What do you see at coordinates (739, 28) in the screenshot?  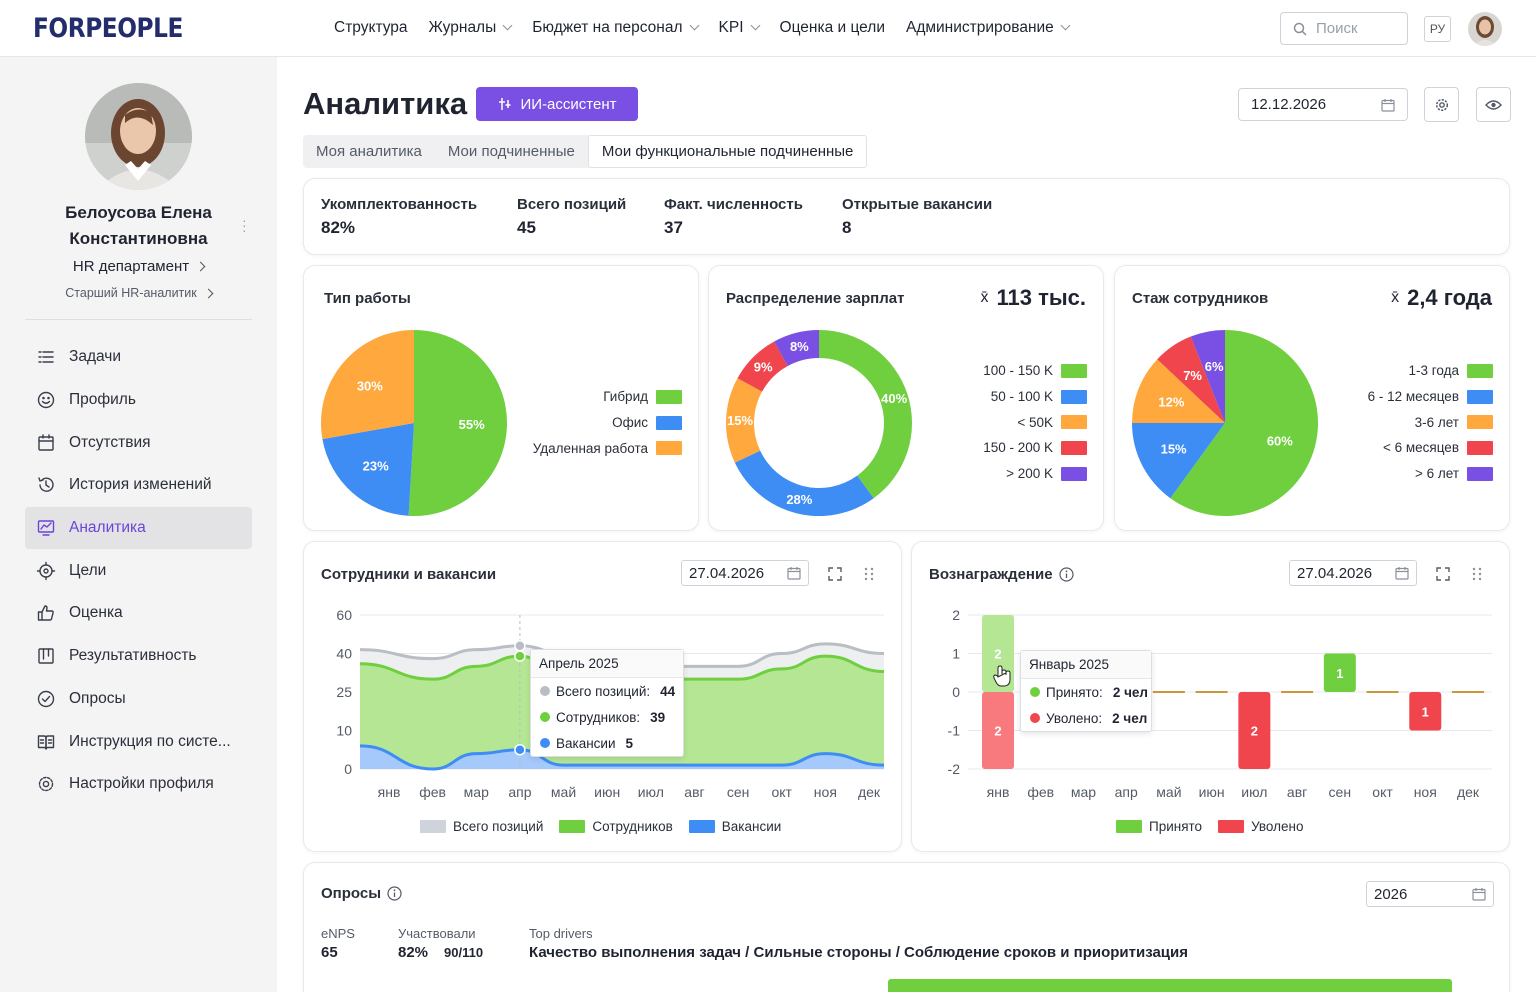 I see `nav-item: KPI` at bounding box center [739, 28].